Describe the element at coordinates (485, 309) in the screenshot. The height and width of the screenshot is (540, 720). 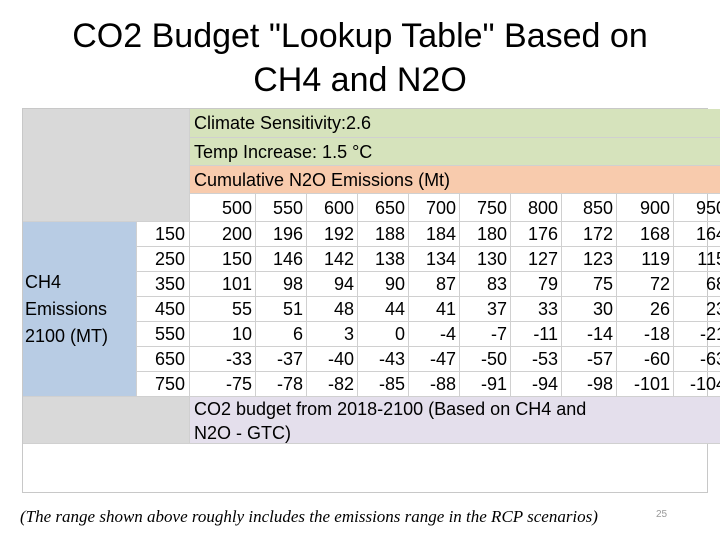
I see `table-cell: 37` at that location.